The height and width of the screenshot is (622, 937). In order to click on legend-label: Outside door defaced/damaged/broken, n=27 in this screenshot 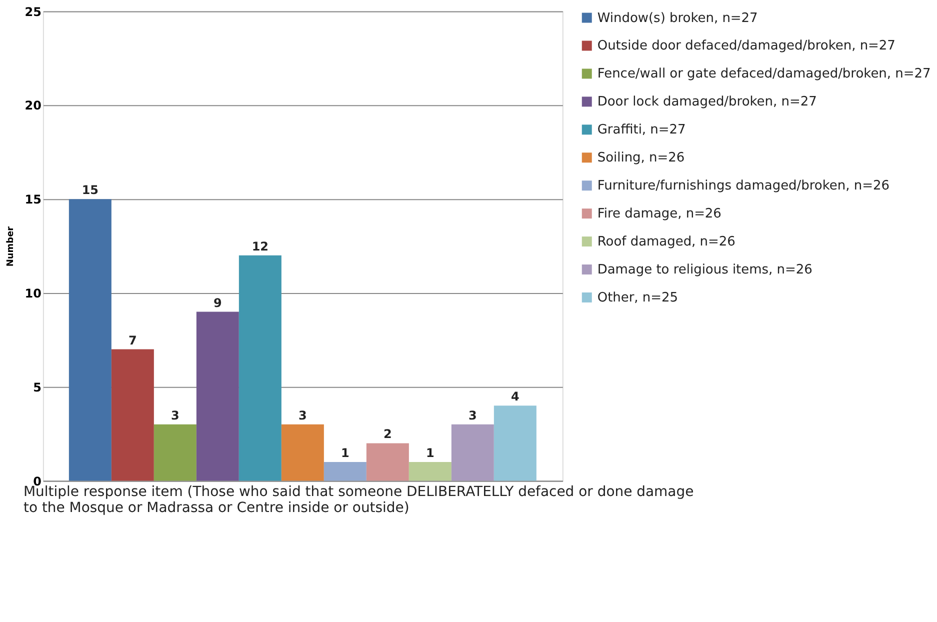, I will do `click(746, 46)`.